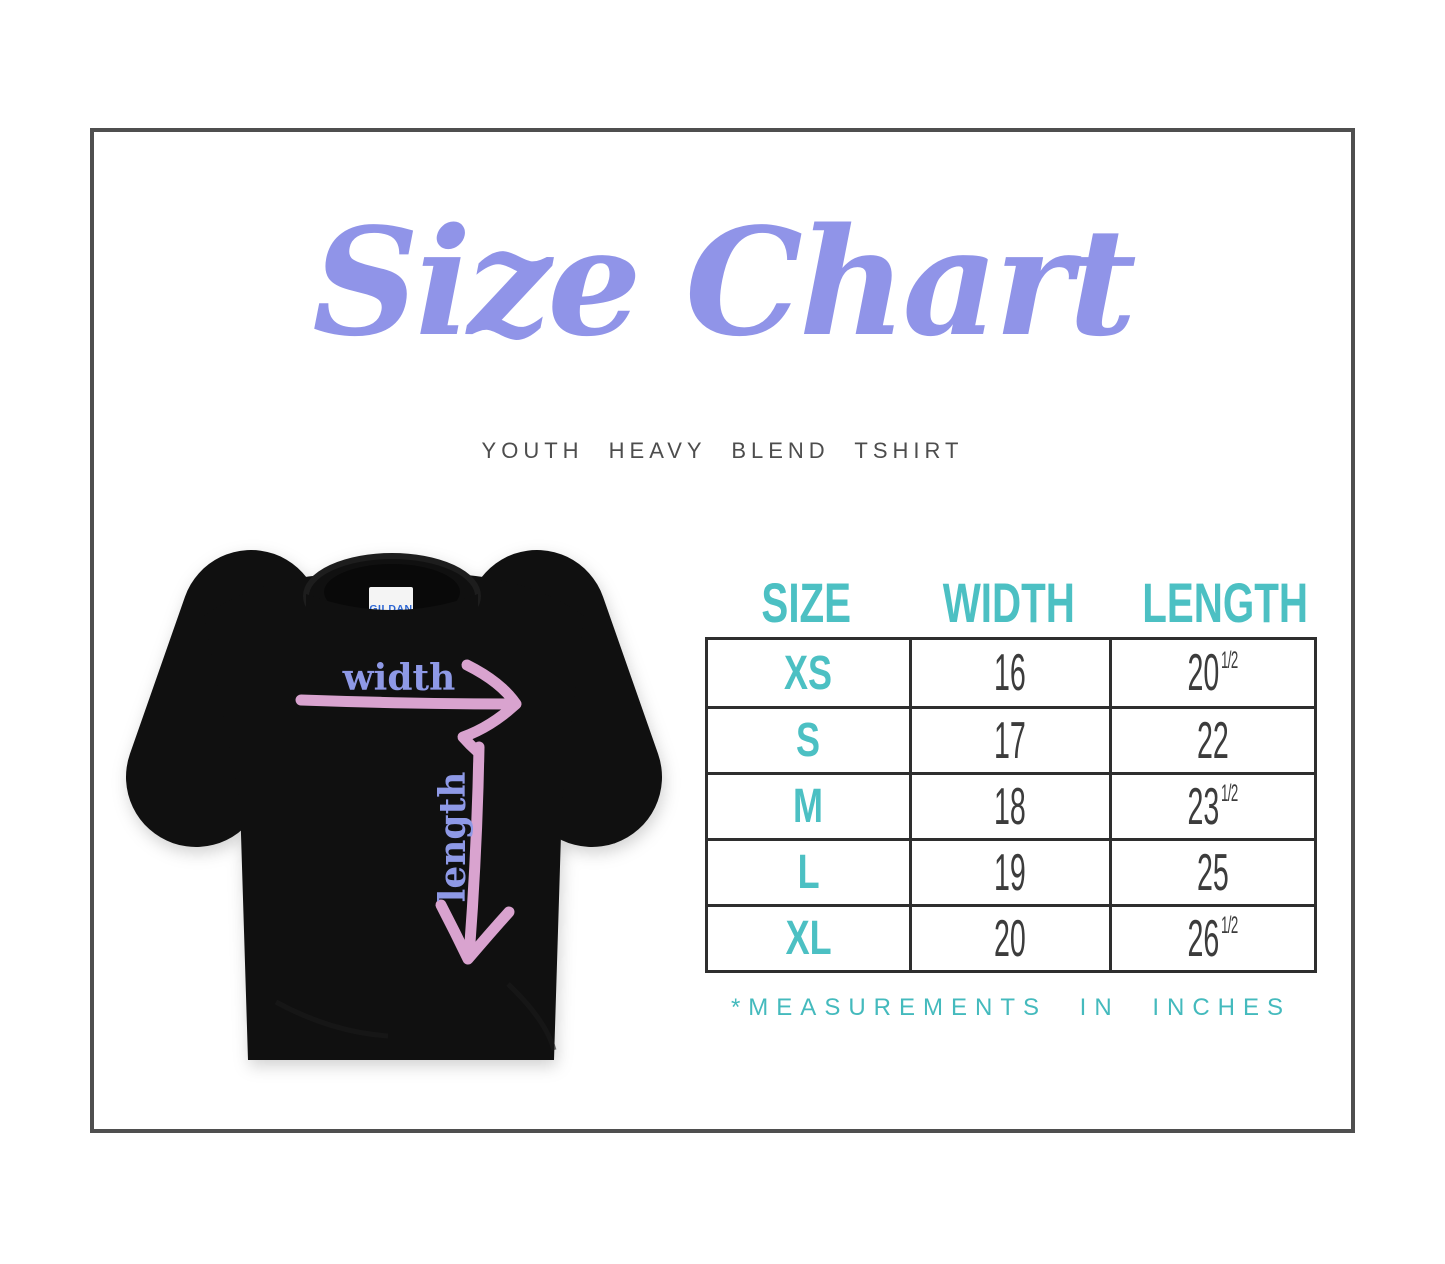 The height and width of the screenshot is (1264, 1445). What do you see at coordinates (1211, 806) in the screenshot?
I see `length-cell: 231/2` at bounding box center [1211, 806].